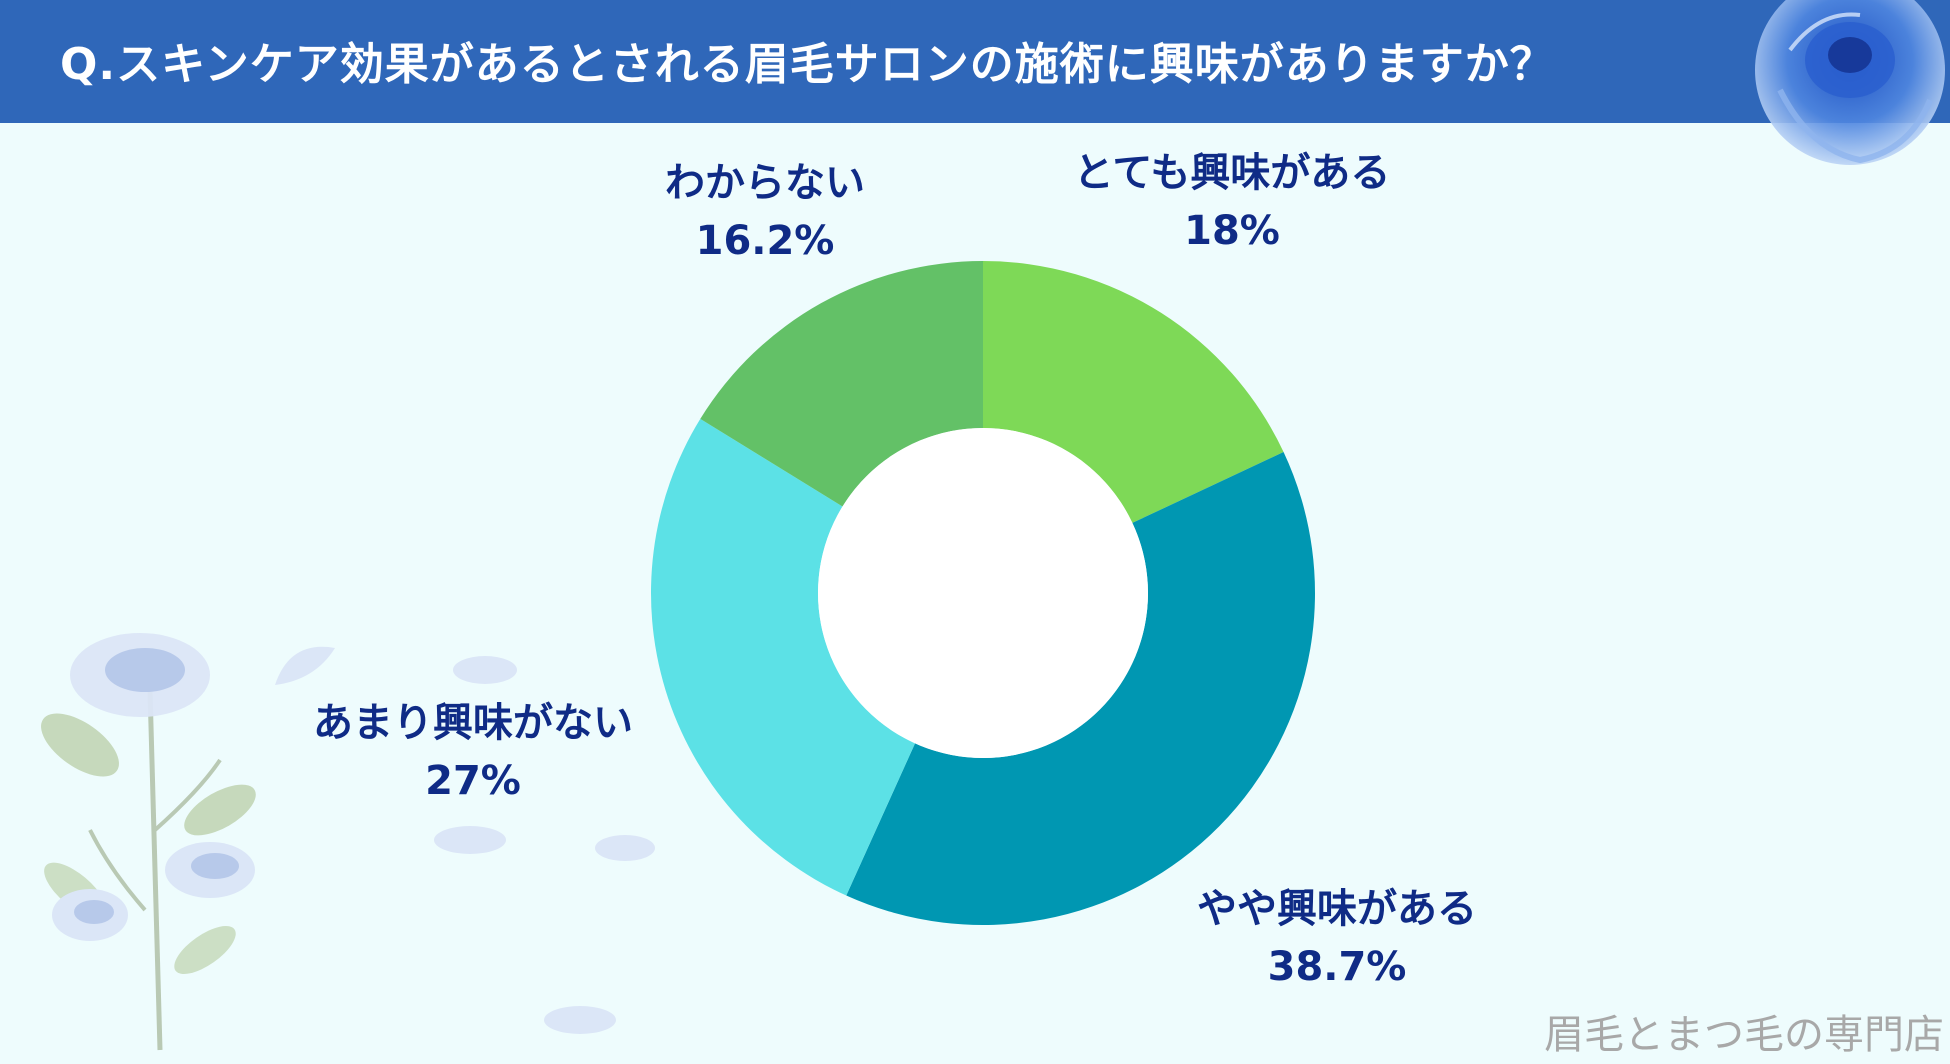 This screenshot has width=1950, height=1064. What do you see at coordinates (1744, 1035) in the screenshot?
I see `watermark-text: 眉毛とまつ毛の専門店` at bounding box center [1744, 1035].